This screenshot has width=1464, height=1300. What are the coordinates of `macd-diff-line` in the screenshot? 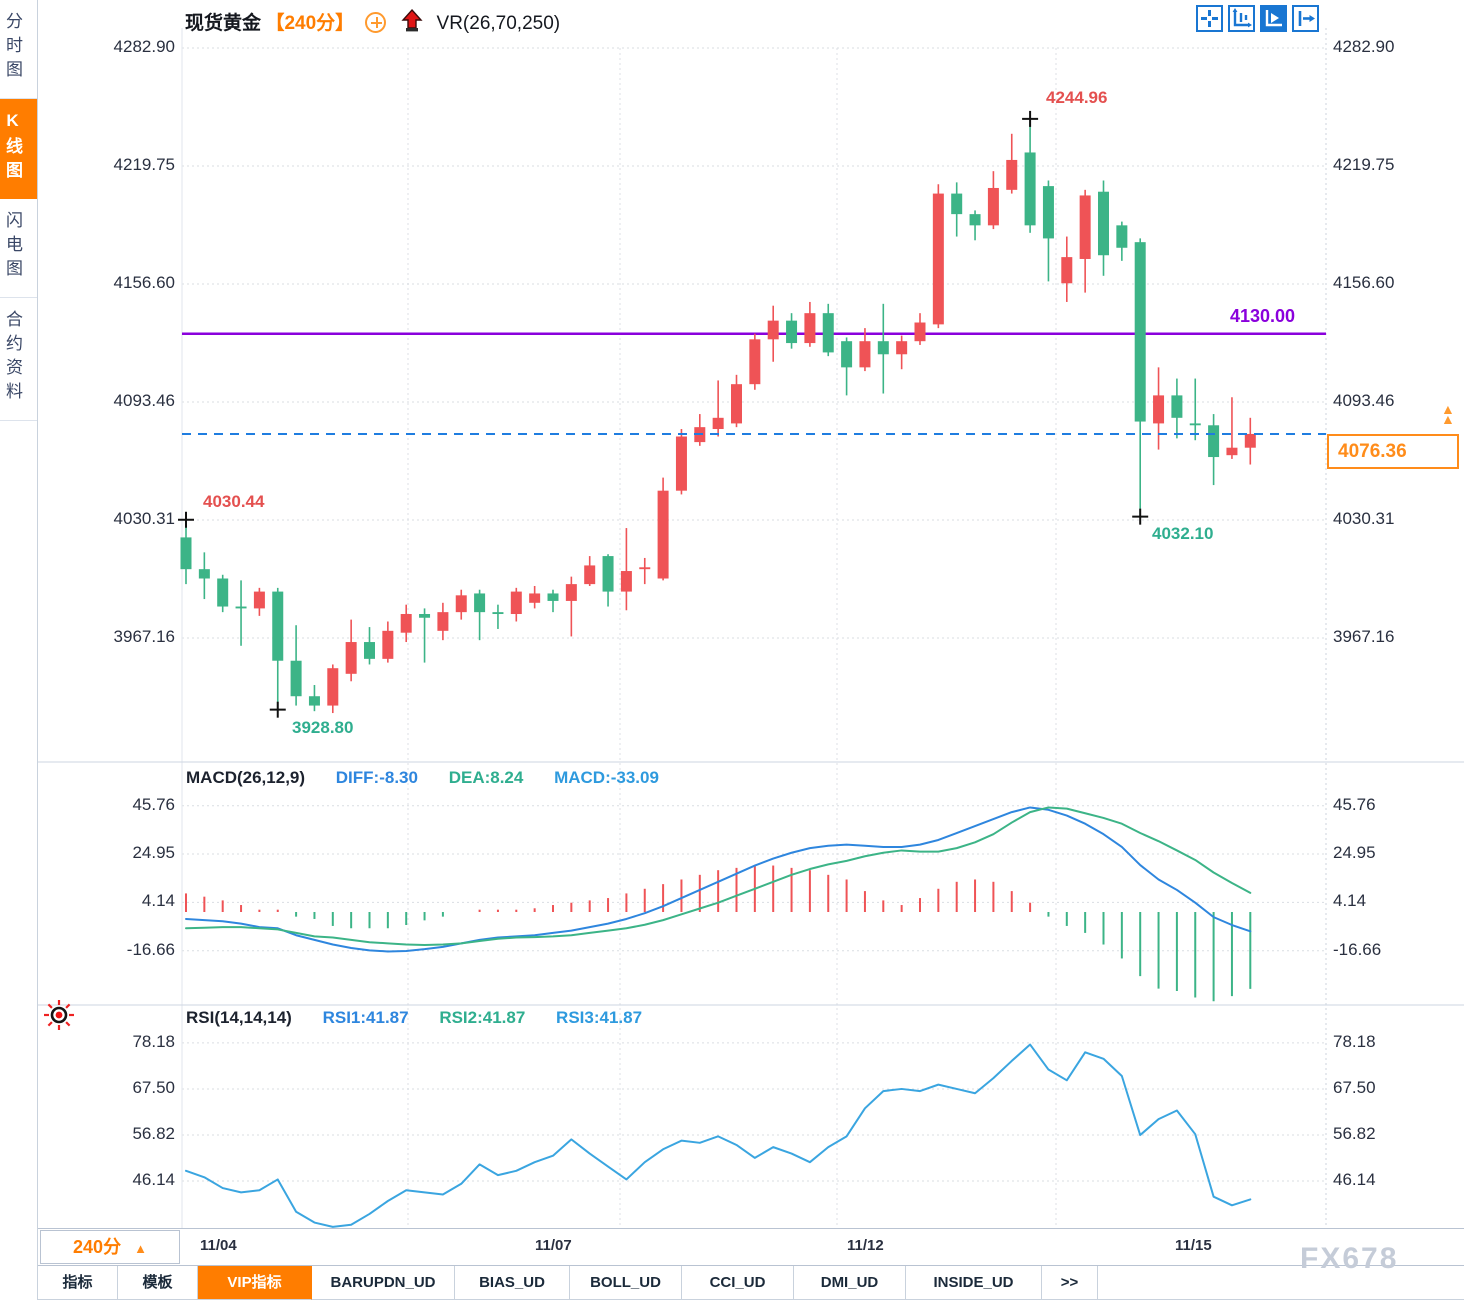 It's located at (718, 879).